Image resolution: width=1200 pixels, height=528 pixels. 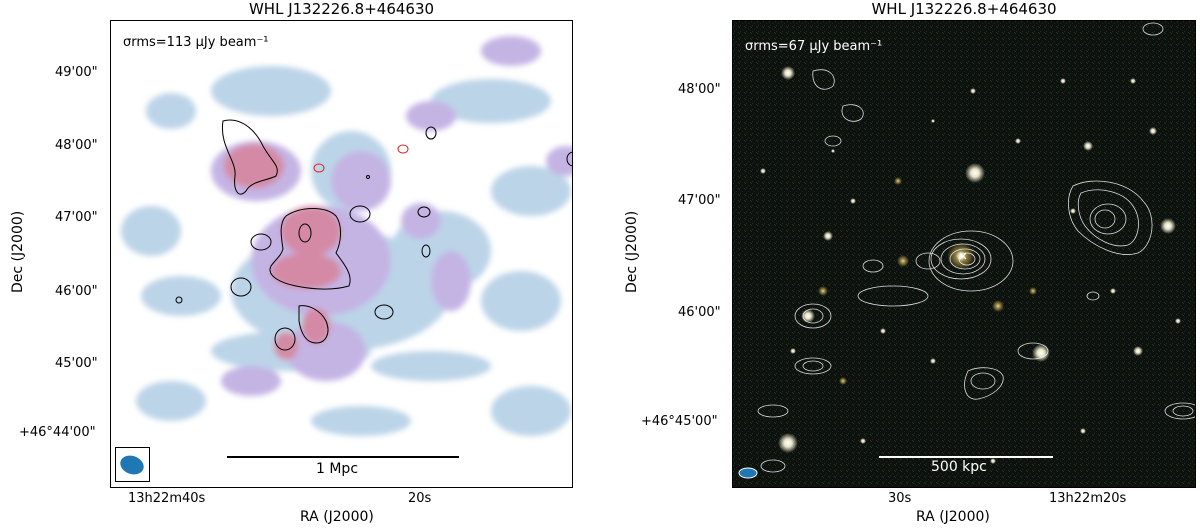 What do you see at coordinates (748, 473) in the screenshot?
I see `right-beam-ellipse` at bounding box center [748, 473].